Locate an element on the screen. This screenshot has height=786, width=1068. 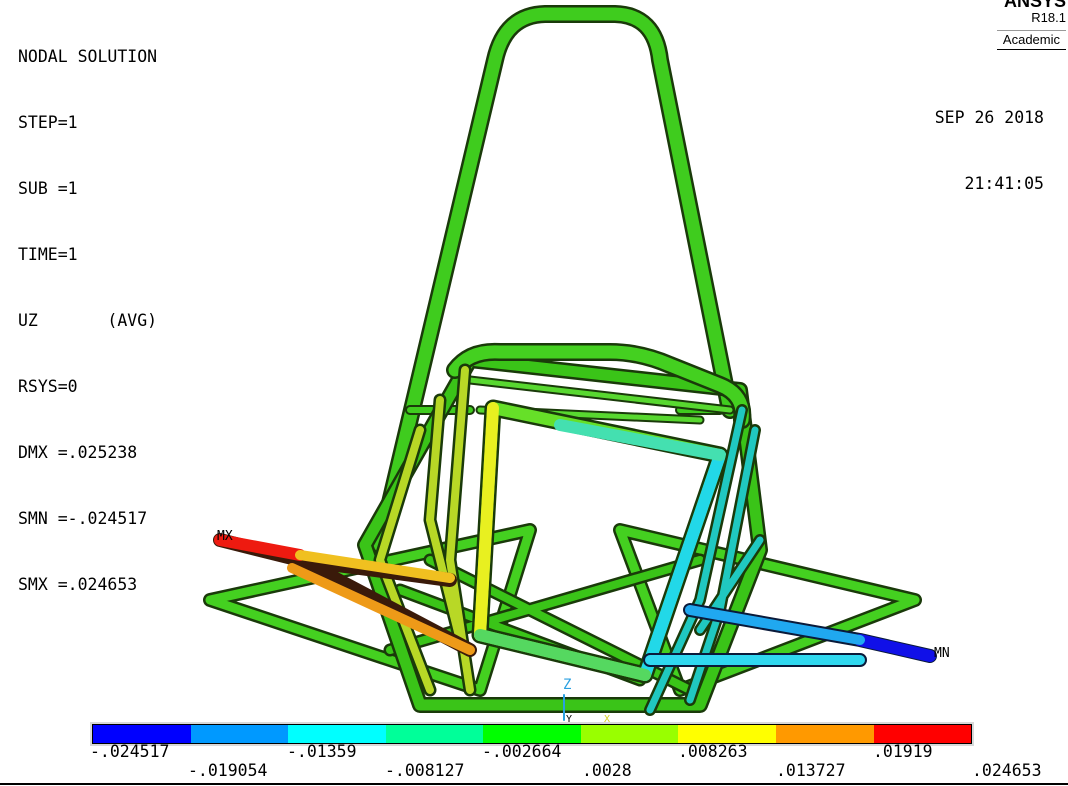
info-rsys: RSYS=0 is located at coordinates (48, 386).